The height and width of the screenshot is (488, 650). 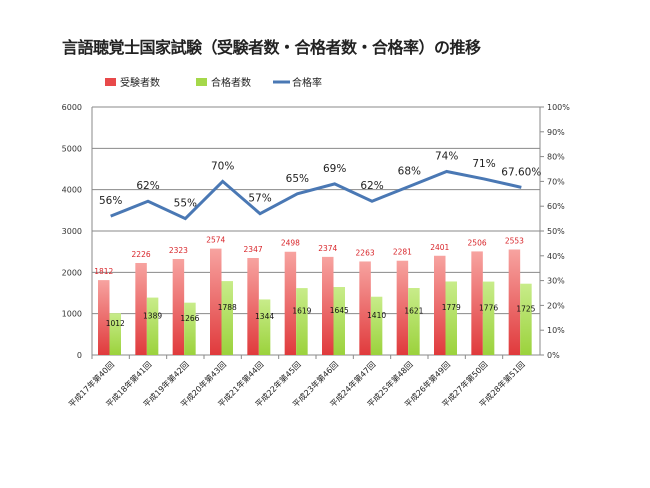 What do you see at coordinates (152, 315) in the screenshot?
I see `data-label-passers: 1389` at bounding box center [152, 315].